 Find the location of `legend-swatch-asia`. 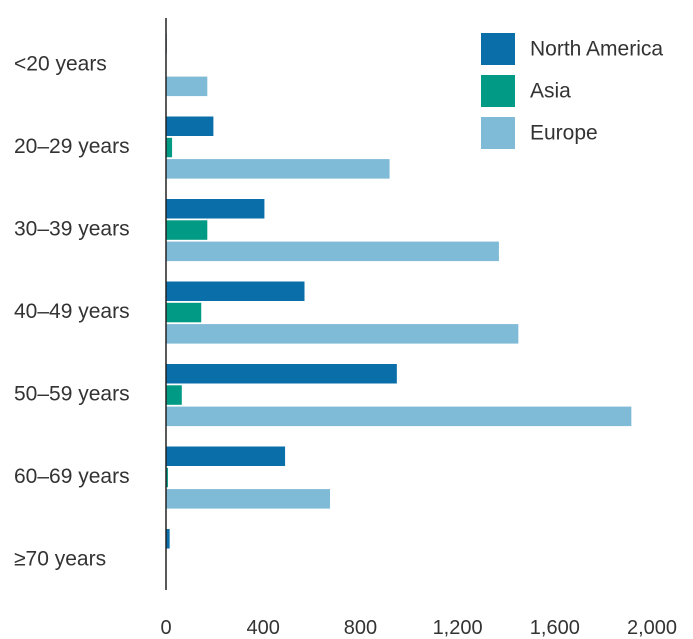

legend-swatch-asia is located at coordinates (498, 91).